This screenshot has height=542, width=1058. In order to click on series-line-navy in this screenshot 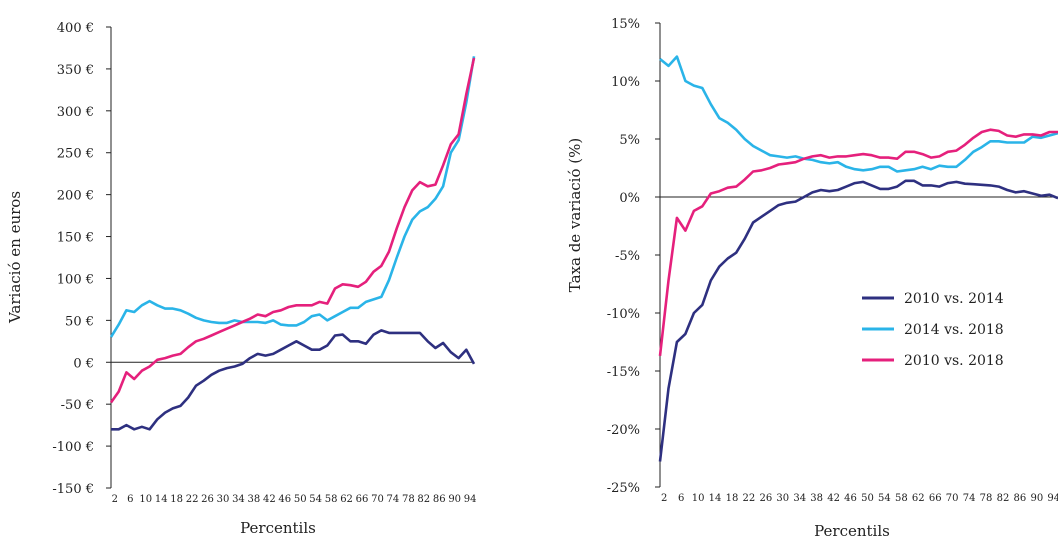, I will do `click(293, 380)`.